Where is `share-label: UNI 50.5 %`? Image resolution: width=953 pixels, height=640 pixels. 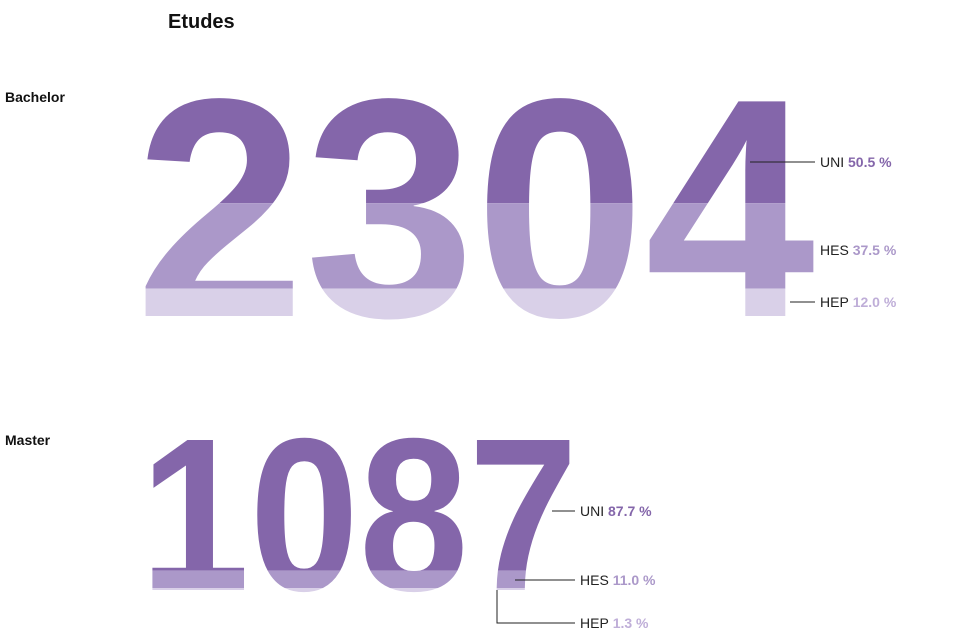
share-label: UNI 50.5 % is located at coordinates (856, 162).